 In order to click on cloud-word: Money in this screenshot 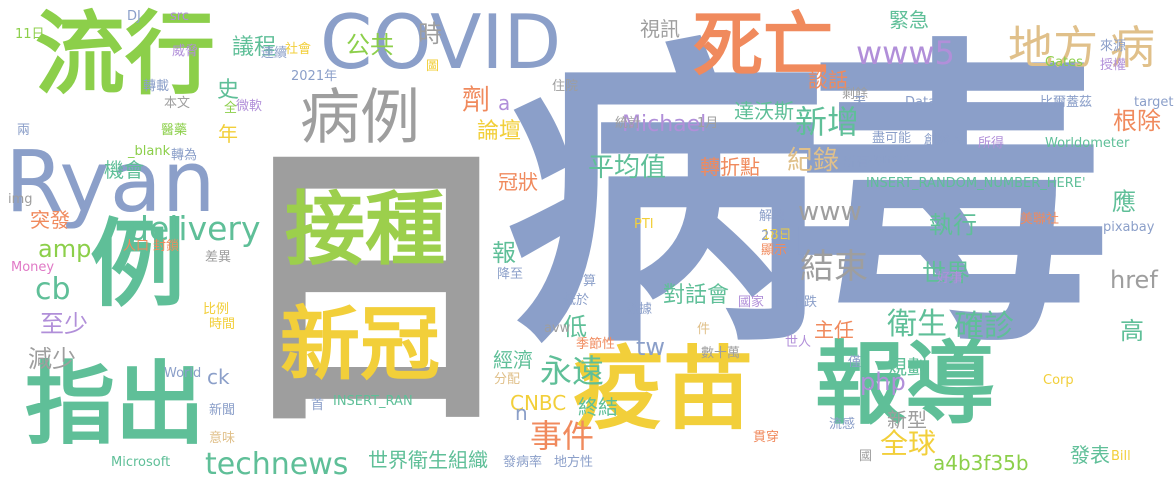, I will do `click(33, 267)`.